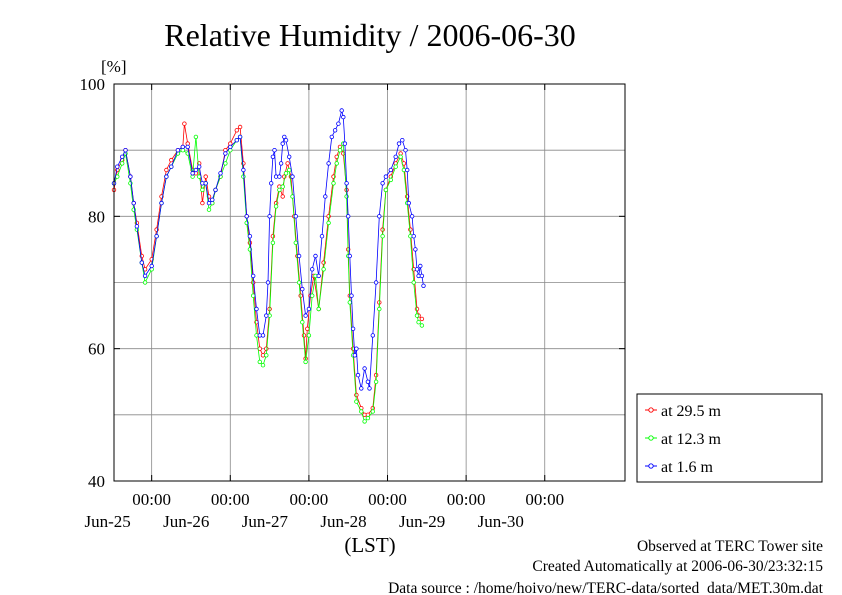  Describe the element at coordinates (422, 521) in the screenshot. I see `x-tick-date-label: Jun-29` at that location.